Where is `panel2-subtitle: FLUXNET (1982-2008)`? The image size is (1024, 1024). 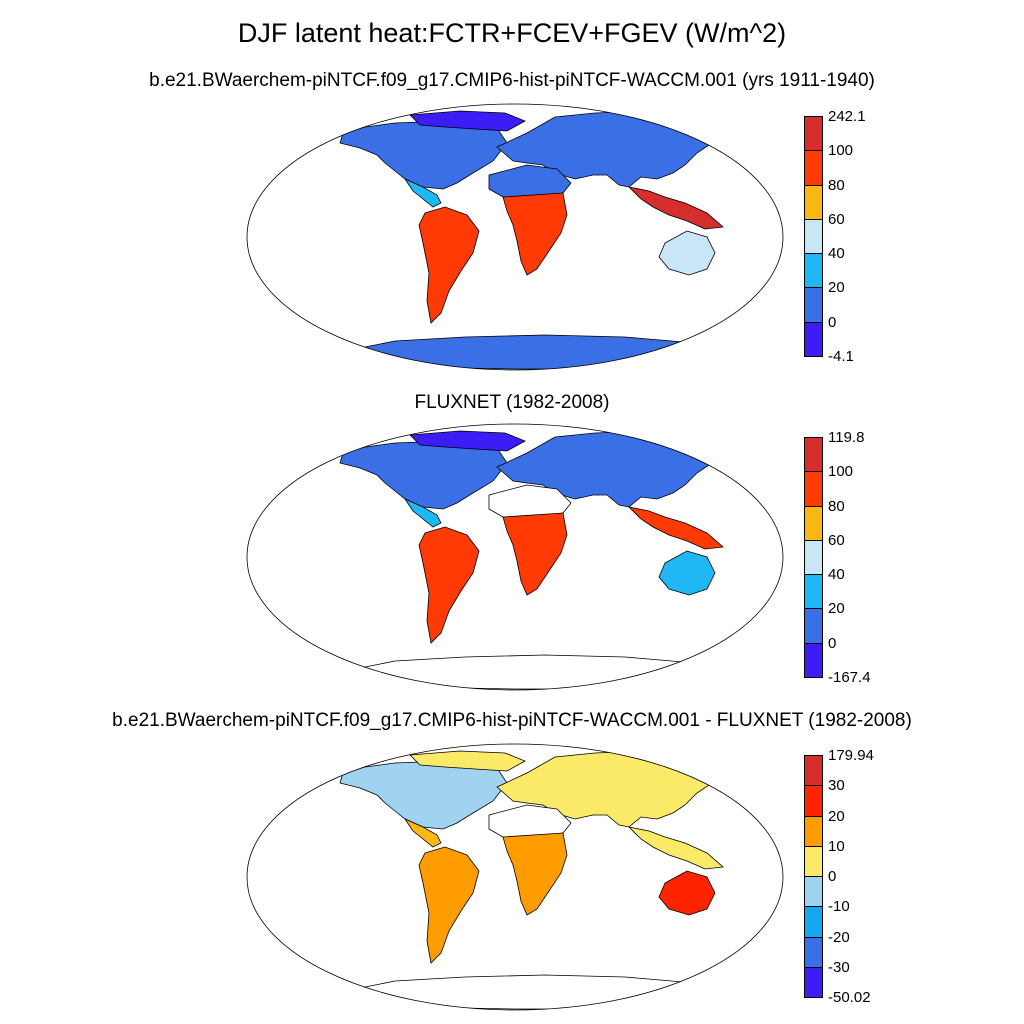
panel2-subtitle: FLUXNET (1982-2008) is located at coordinates (512, 402).